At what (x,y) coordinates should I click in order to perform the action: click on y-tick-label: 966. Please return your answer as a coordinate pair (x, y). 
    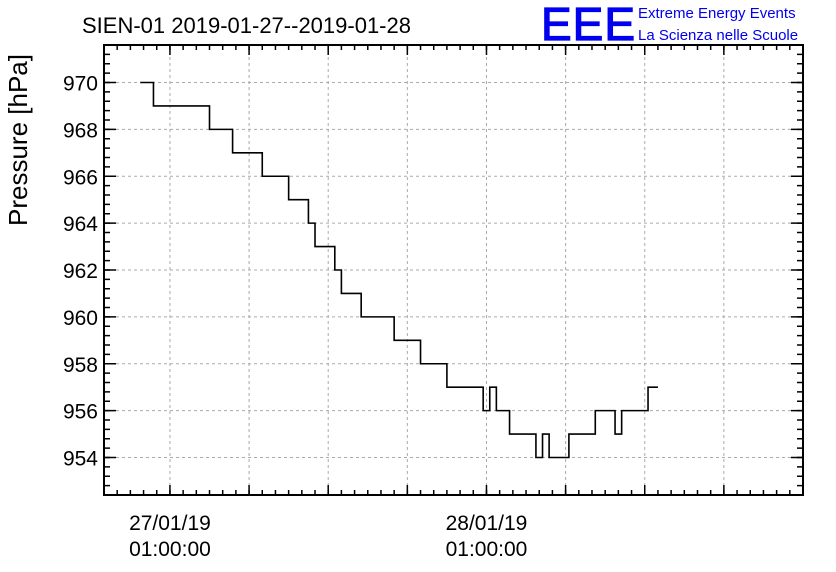
    Looking at the image, I should click on (80, 177).